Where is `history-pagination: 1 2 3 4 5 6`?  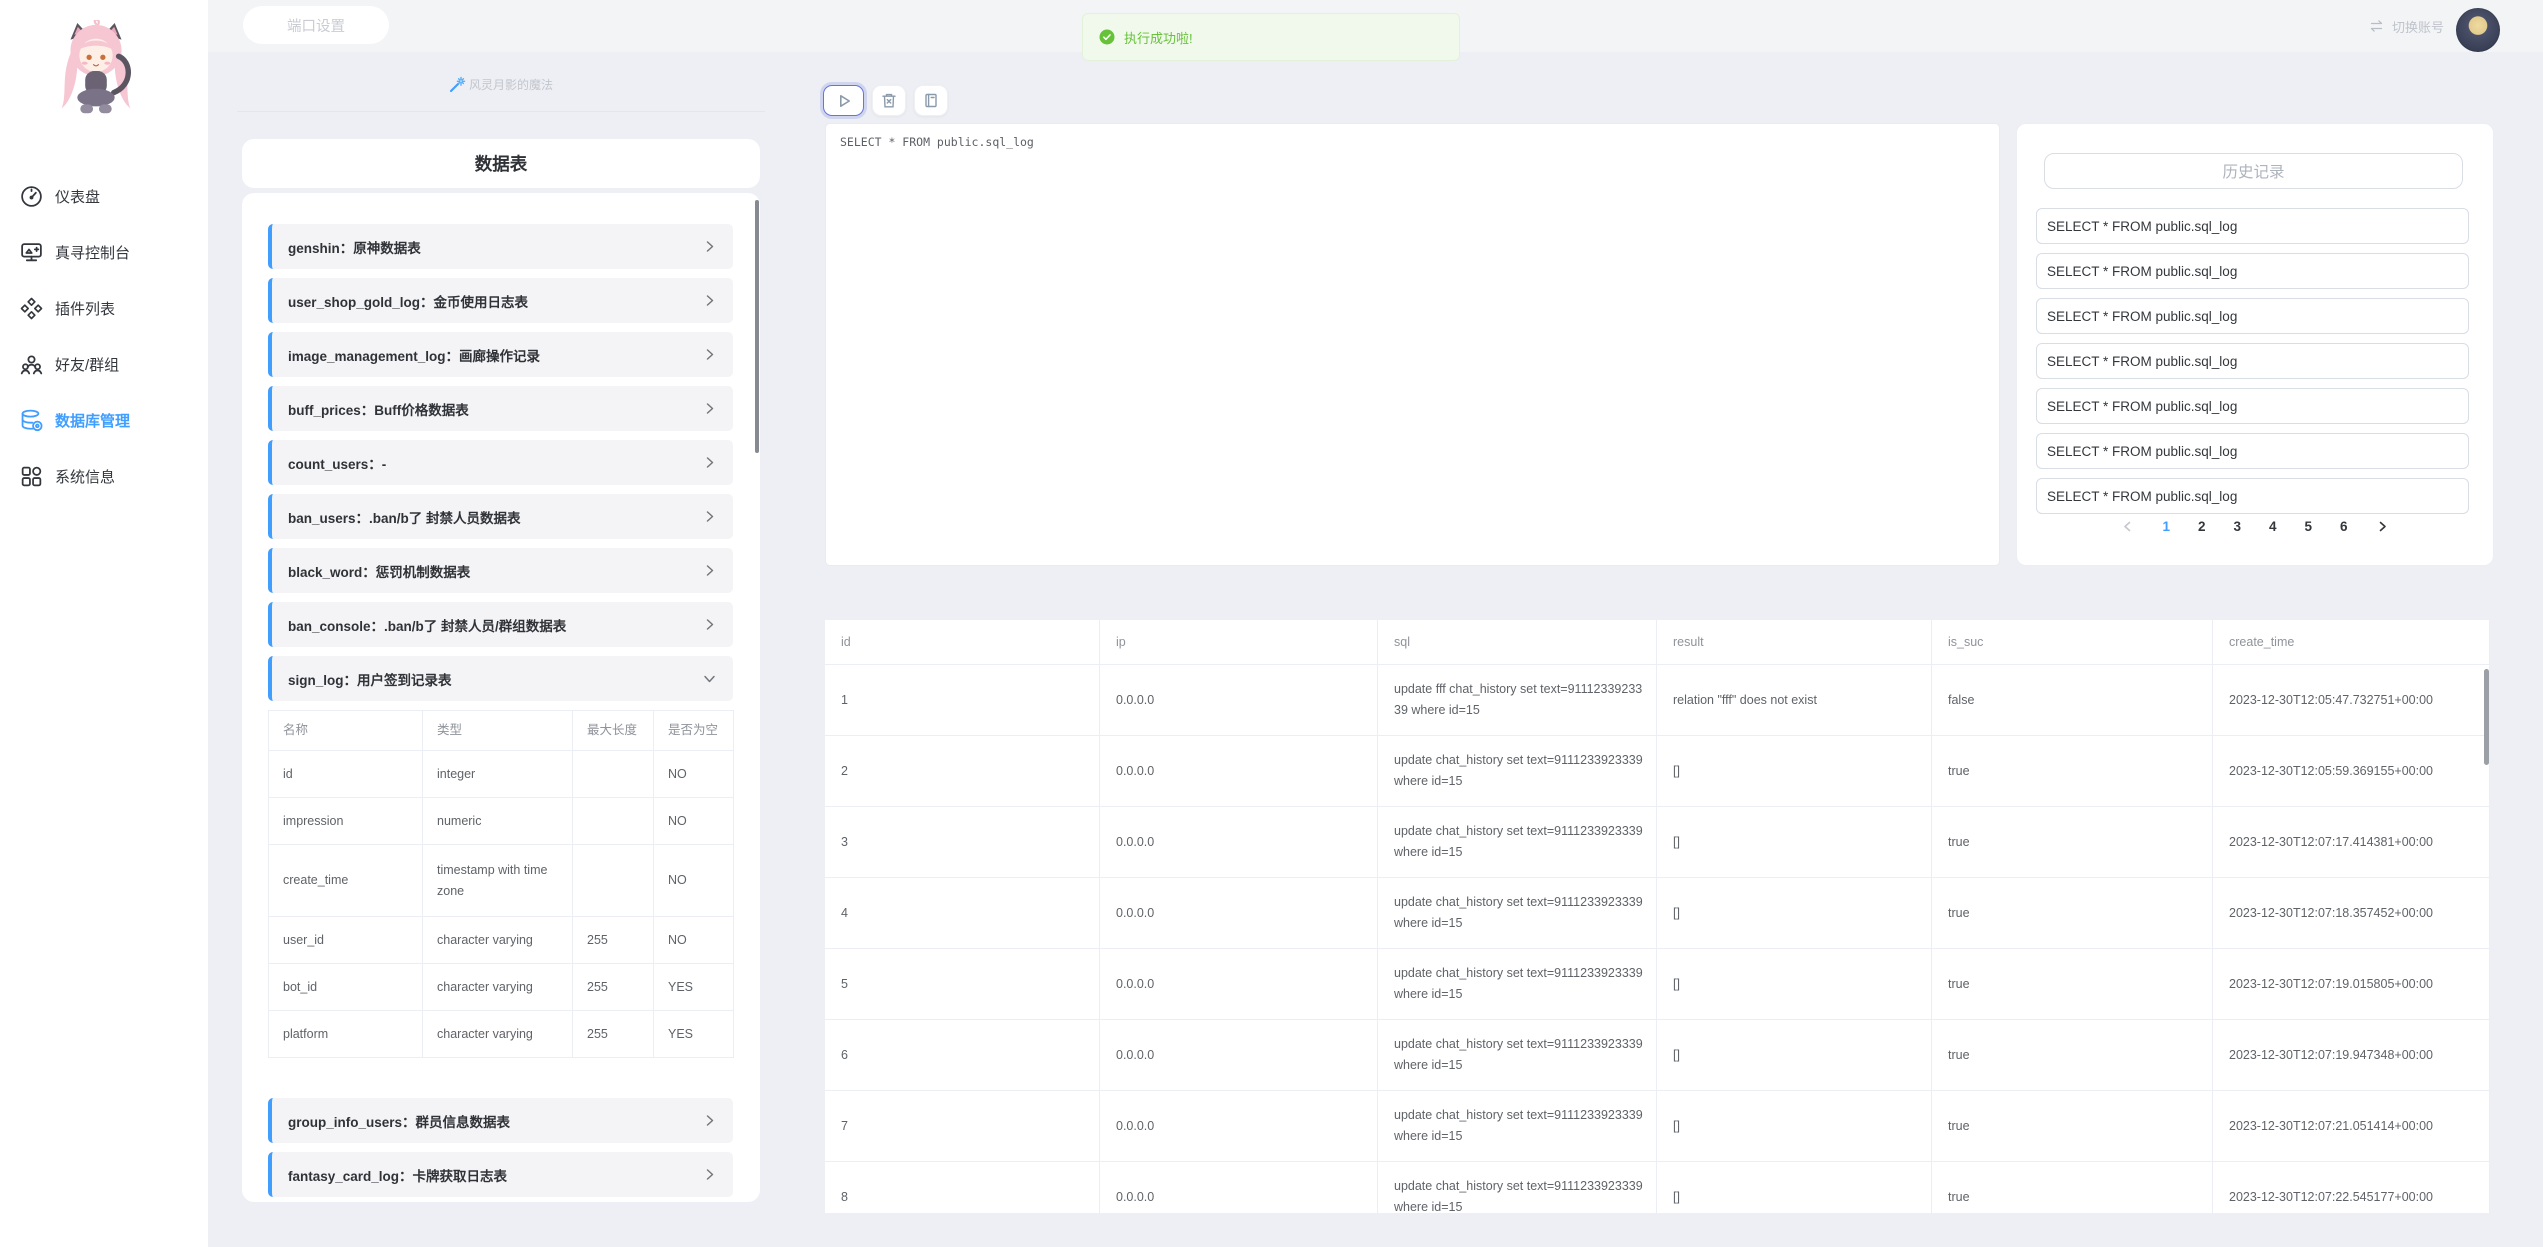
history-pagination: 1 2 3 4 5 6 is located at coordinates (2255, 526).